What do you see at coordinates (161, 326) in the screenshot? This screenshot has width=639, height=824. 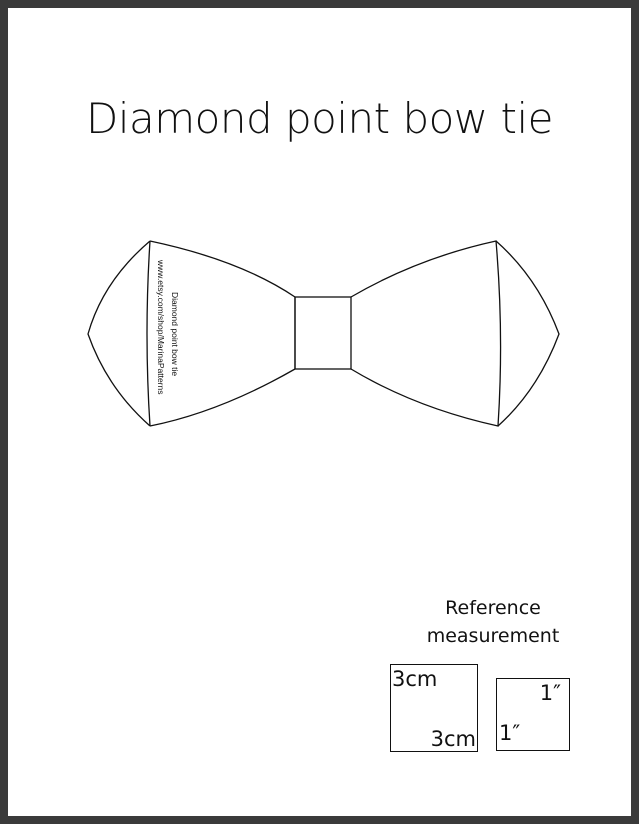 I see `pattern-label-url: www.etsy.com/shop/MarinaPatterns` at bounding box center [161, 326].